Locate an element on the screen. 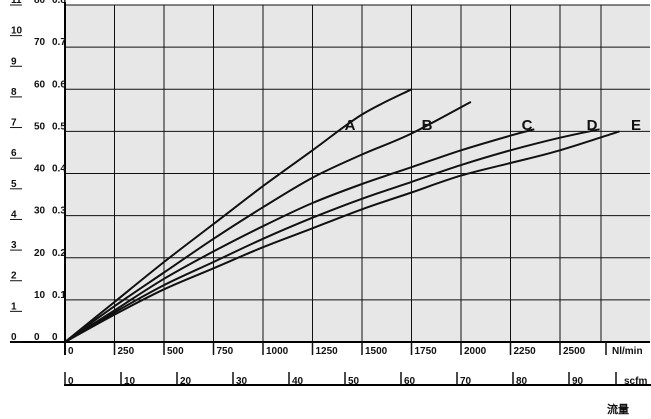  y-tick-label-bar: 5 is located at coordinates (14, 184).